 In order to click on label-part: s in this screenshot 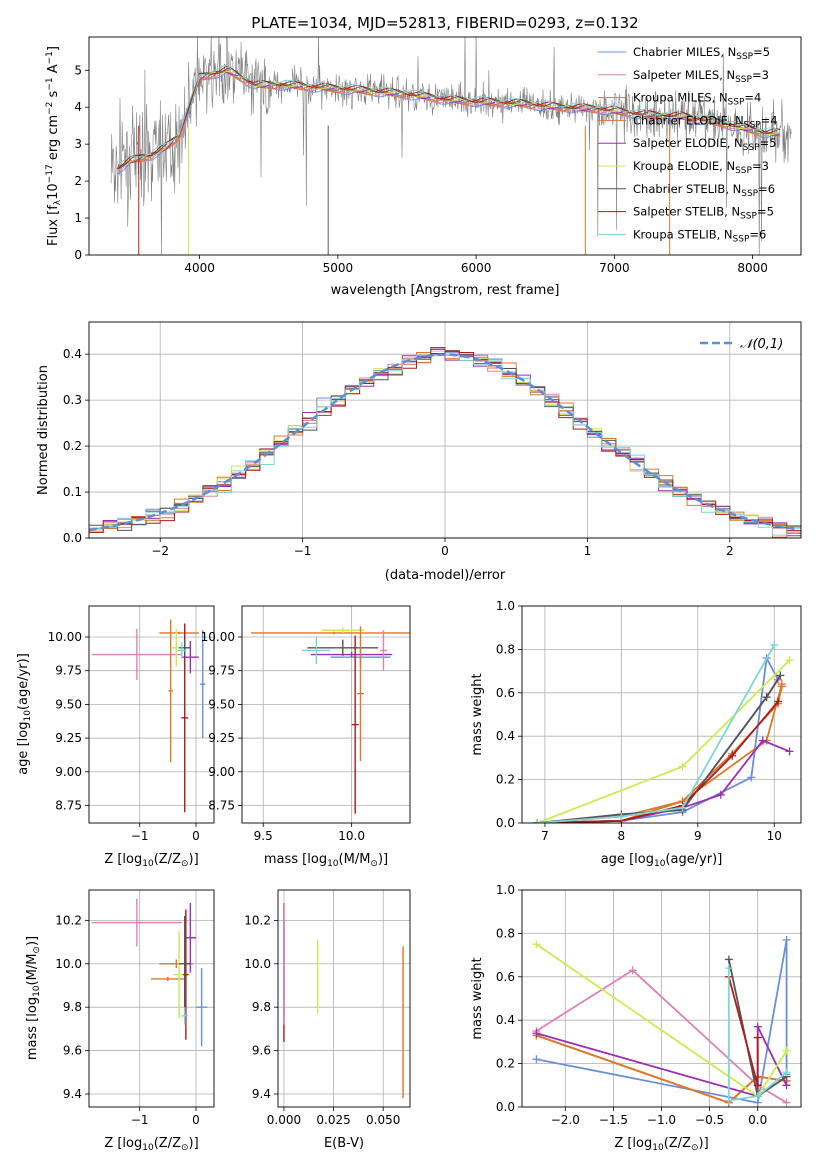, I will do `click(53, 95)`.